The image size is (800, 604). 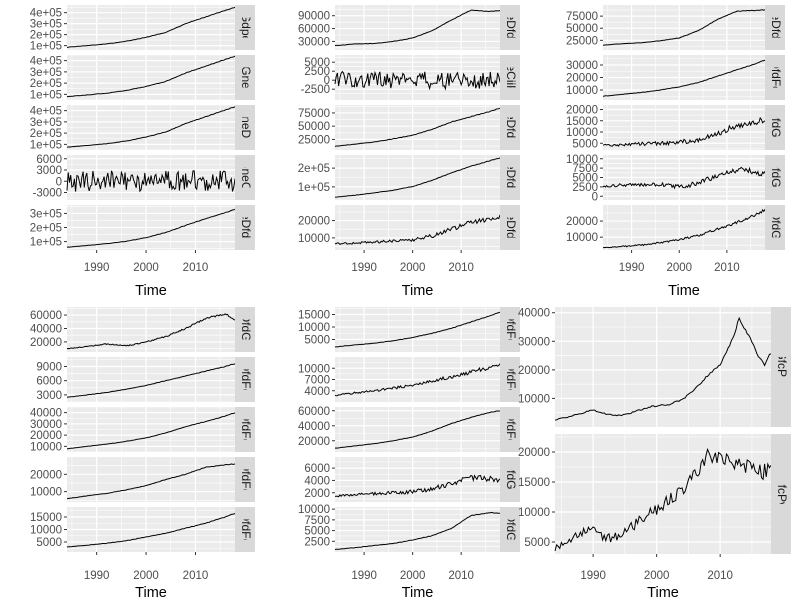 I want to click on facet-strip-label: GneDfdFceGvt, so click(x=776, y=77).